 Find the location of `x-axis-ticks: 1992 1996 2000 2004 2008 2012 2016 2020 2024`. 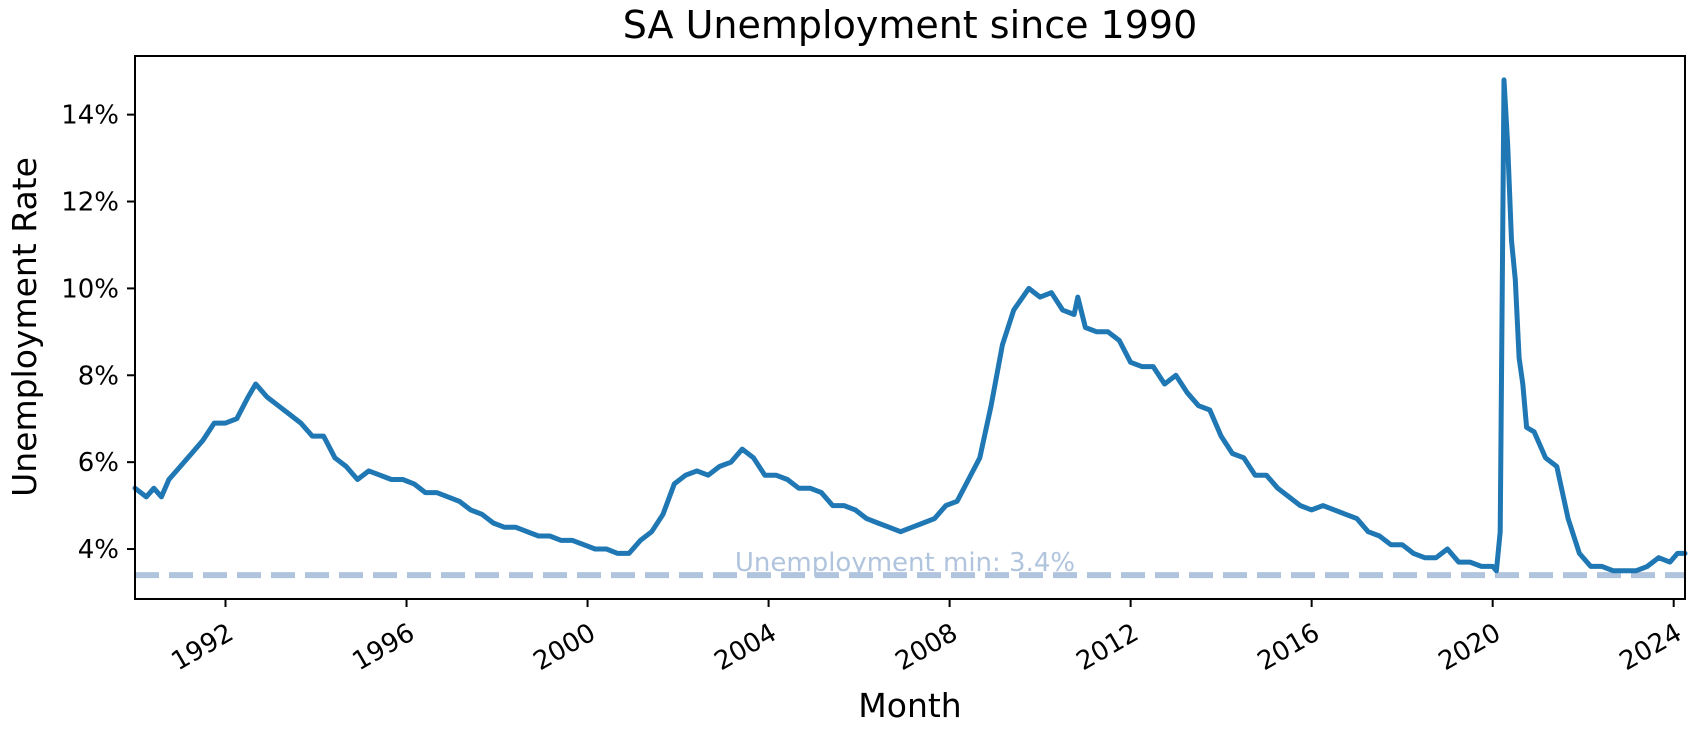

x-axis-ticks: 1992 1996 2000 2004 2008 2012 2016 2020 2024 is located at coordinates (926, 638).